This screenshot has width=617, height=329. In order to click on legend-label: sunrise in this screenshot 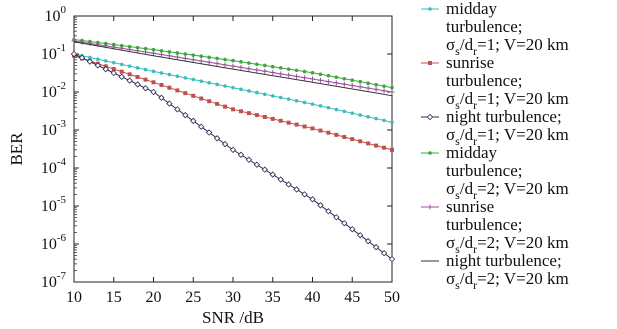, I will do `click(470, 206)`.